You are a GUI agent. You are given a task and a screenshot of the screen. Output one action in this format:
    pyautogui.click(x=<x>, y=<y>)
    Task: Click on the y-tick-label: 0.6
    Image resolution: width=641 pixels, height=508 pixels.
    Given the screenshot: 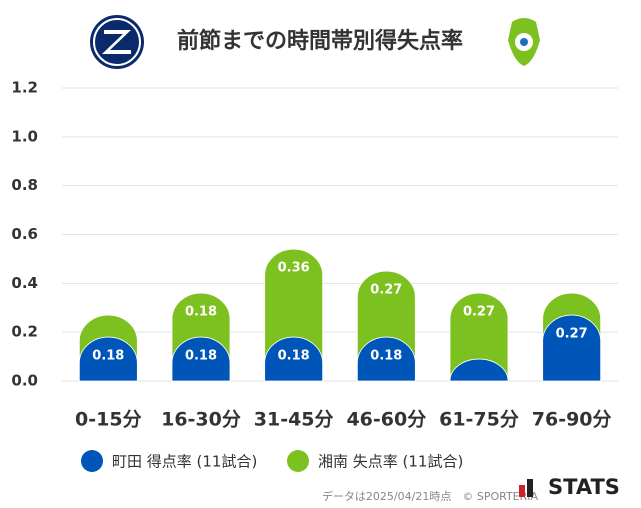 What is the action you would take?
    pyautogui.click(x=24, y=234)
    